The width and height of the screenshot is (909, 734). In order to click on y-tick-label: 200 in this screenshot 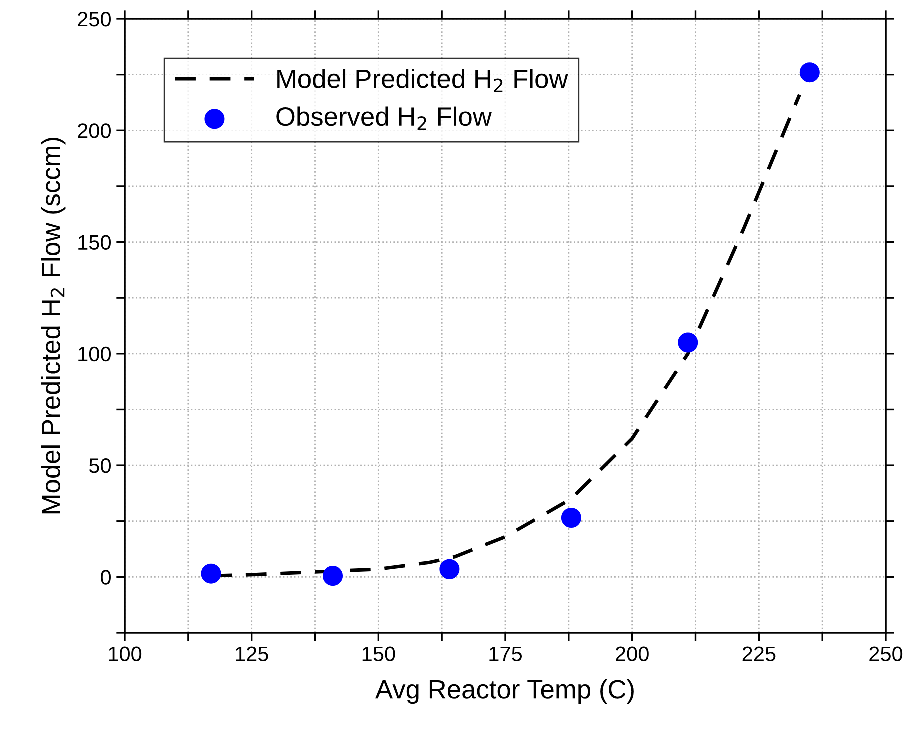, I will do `click(94, 131)`.